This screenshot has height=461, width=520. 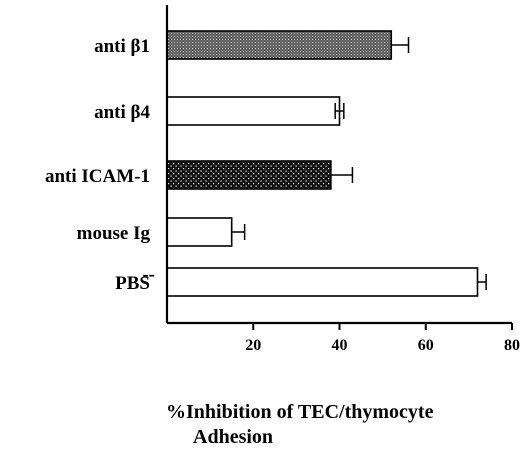 I want to click on category-label-4: PBS, so click(x=132, y=283).